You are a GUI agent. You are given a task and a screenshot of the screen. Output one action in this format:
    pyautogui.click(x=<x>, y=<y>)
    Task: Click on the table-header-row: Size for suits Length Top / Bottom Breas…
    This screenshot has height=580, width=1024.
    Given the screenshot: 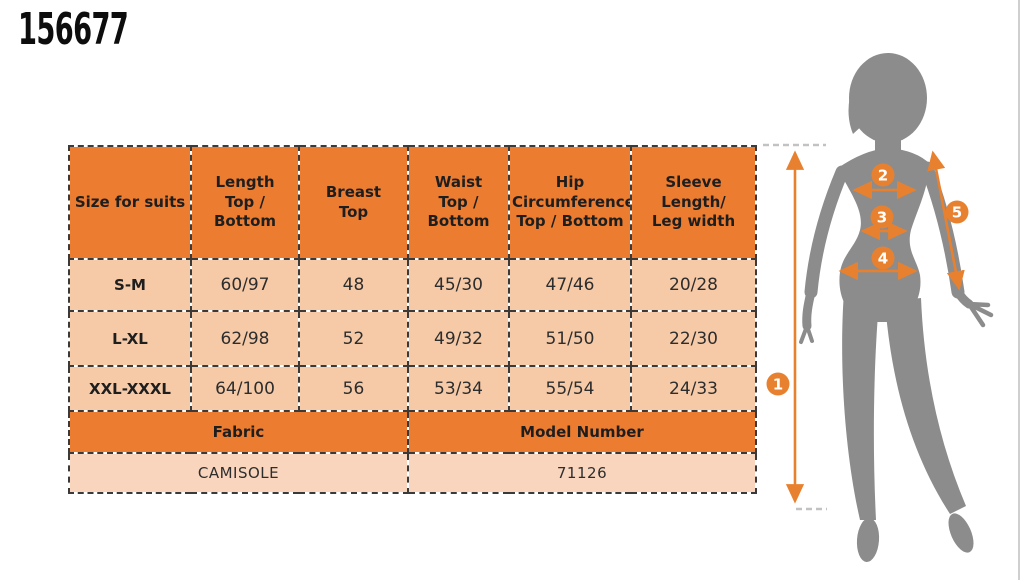 What is the action you would take?
    pyautogui.click(x=412, y=202)
    